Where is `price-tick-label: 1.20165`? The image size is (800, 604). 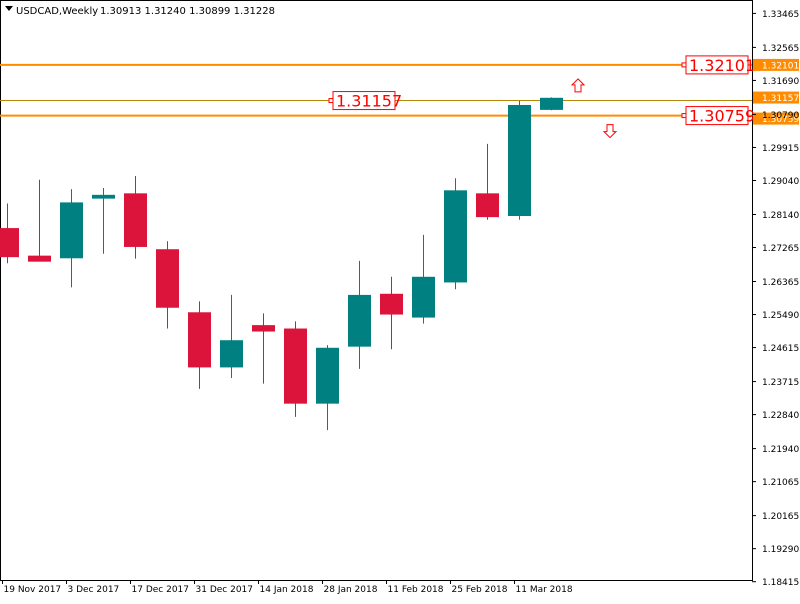
price-tick-label: 1.20165 is located at coordinates (780, 517).